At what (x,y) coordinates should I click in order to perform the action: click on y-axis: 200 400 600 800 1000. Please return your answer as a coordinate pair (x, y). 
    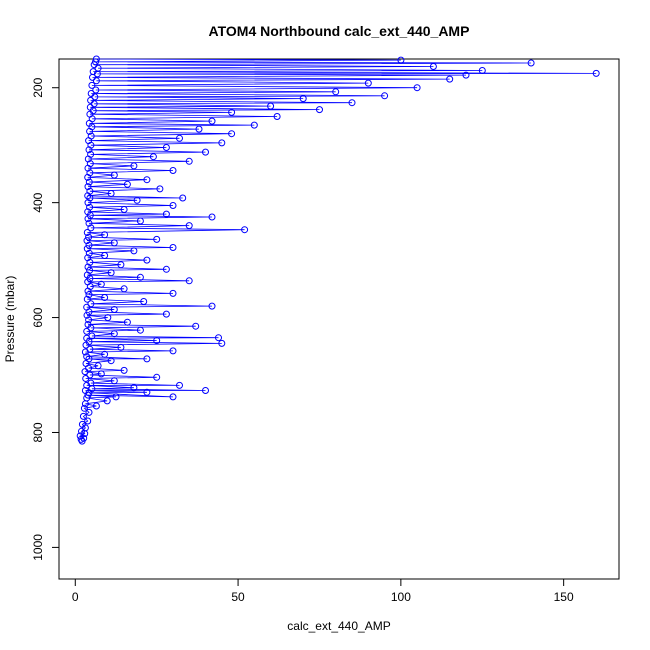
    Looking at the image, I should click on (45, 319).